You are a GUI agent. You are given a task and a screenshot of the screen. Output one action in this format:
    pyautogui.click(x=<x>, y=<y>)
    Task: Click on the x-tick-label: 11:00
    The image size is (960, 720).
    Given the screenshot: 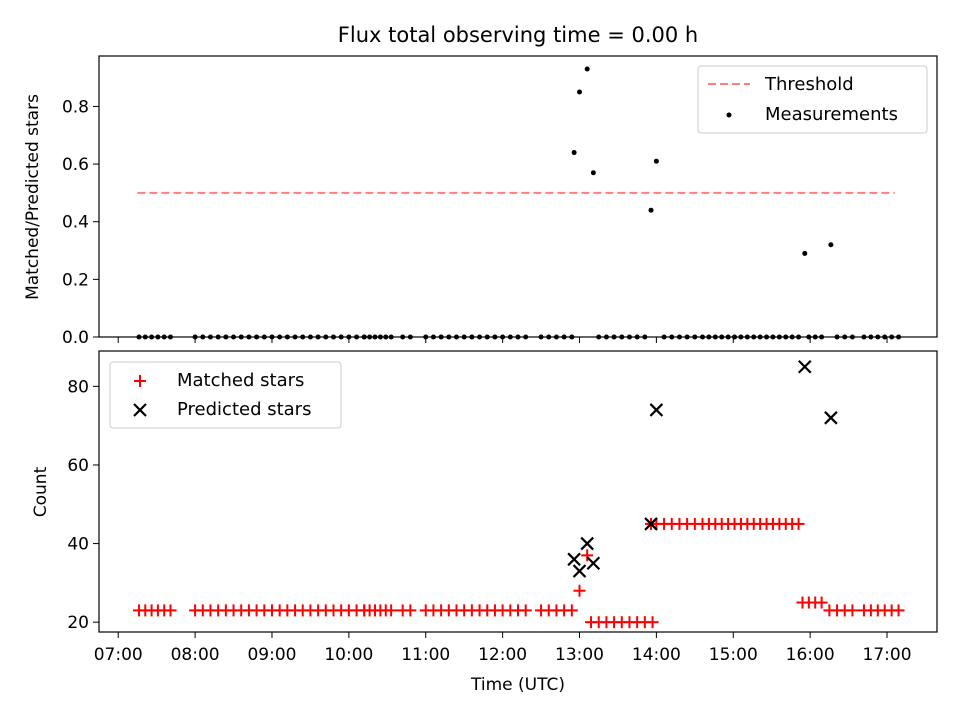 What is the action you would take?
    pyautogui.click(x=425, y=655)
    